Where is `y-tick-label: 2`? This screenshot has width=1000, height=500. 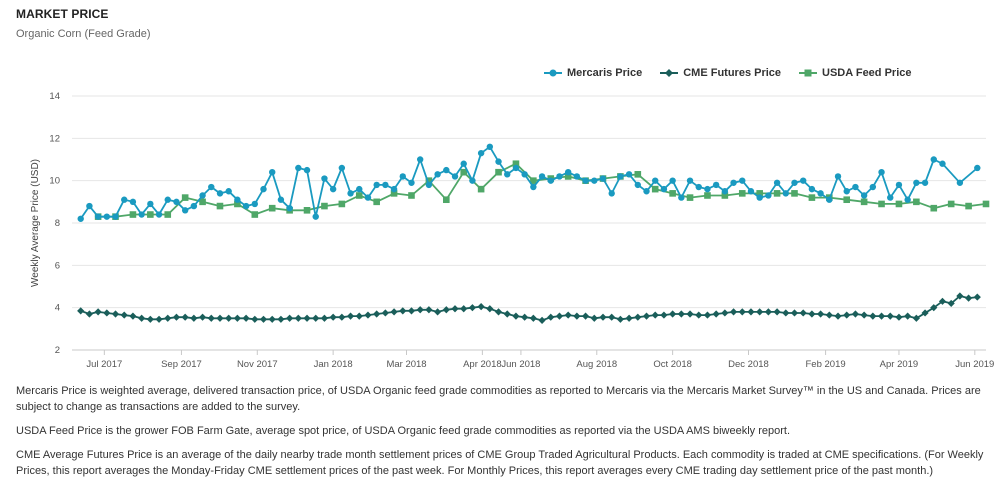
y-tick-label: 2 is located at coordinates (57, 350).